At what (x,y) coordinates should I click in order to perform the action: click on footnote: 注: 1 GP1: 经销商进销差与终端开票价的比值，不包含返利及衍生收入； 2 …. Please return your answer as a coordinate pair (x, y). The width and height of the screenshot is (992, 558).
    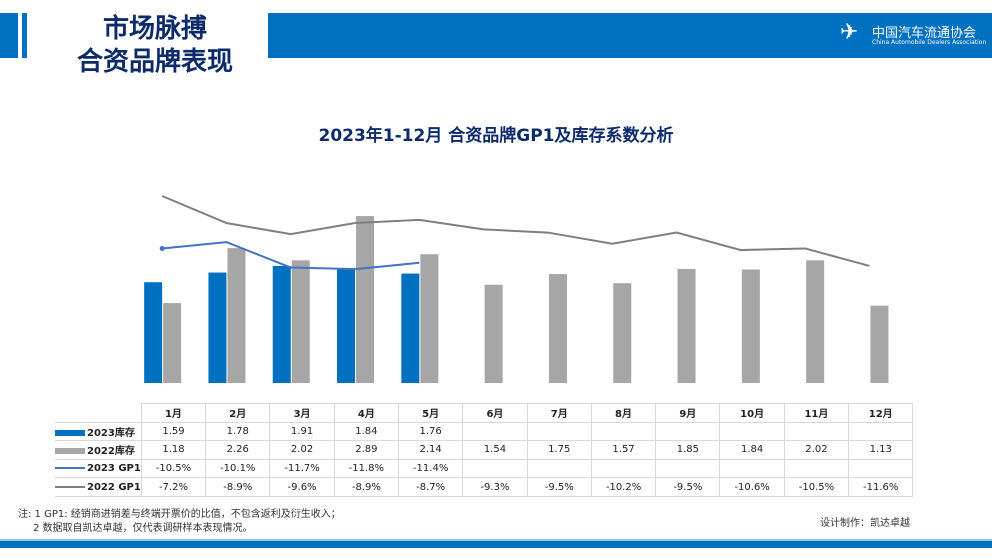
    Looking at the image, I should click on (179, 522).